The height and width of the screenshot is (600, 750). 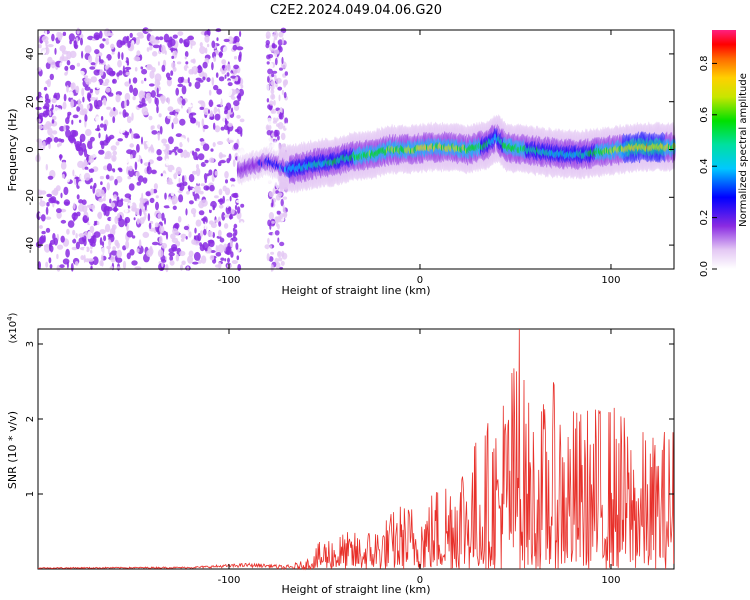 What do you see at coordinates (704, 166) in the screenshot?
I see `colorbar-tick-label: 0.4` at bounding box center [704, 166].